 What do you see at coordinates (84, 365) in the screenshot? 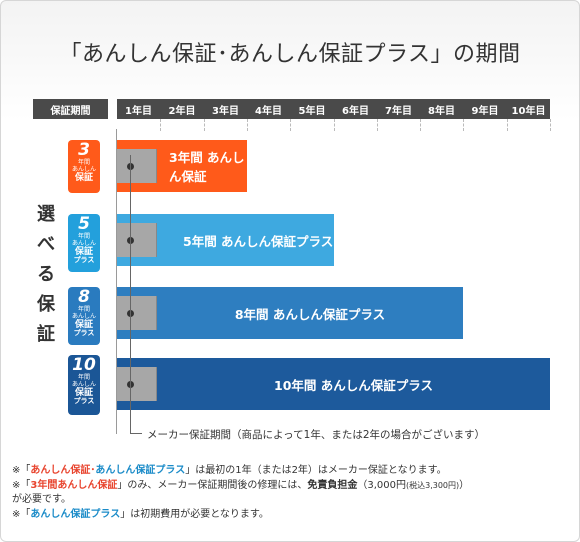
I see `badge-years: 10` at bounding box center [84, 365].